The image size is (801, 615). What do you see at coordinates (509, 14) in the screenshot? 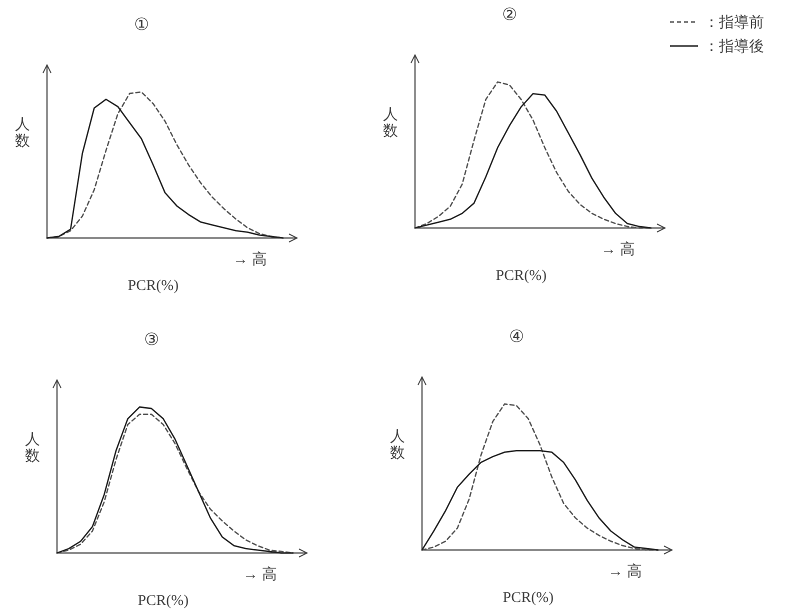
I see `chart-title: ②` at bounding box center [509, 14].